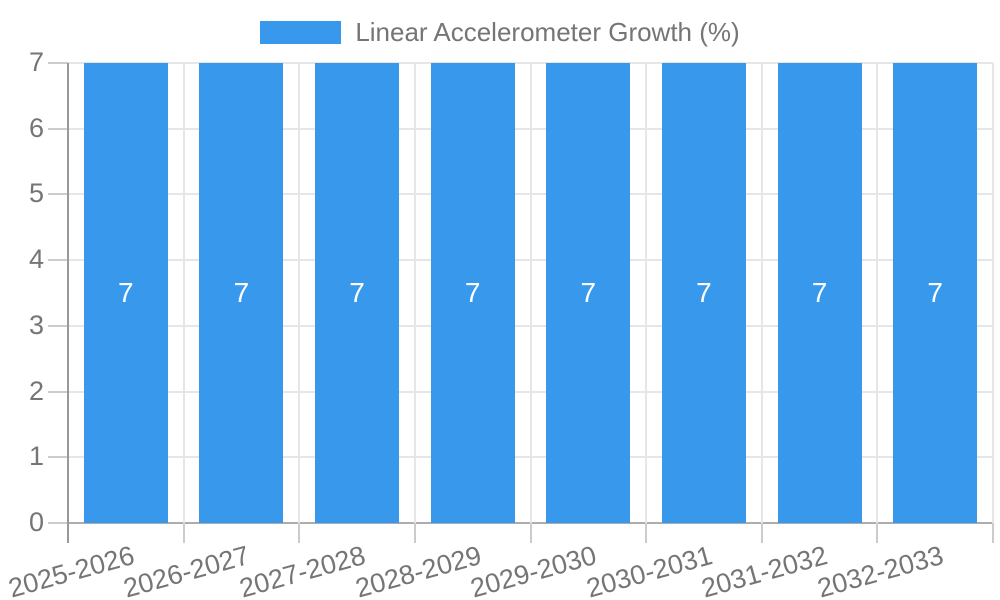 This screenshot has height=600, width=1000. Describe the element at coordinates (71, 570) in the screenshot. I see `x-axis-label: 2025-2026` at that location.